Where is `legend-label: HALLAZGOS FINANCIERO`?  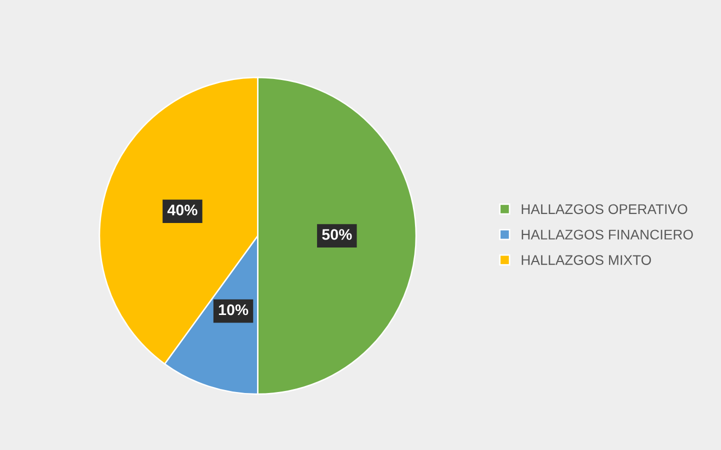 legend-label: HALLAZGOS FINANCIERO is located at coordinates (607, 235).